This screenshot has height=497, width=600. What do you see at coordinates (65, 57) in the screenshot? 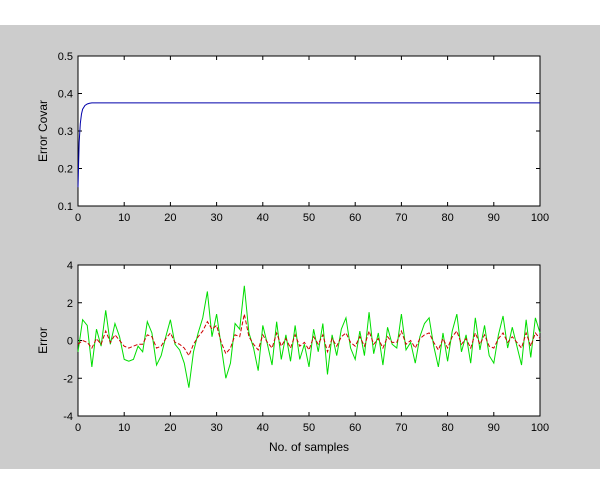
I see `y-tick-label: 0.5` at bounding box center [65, 57].